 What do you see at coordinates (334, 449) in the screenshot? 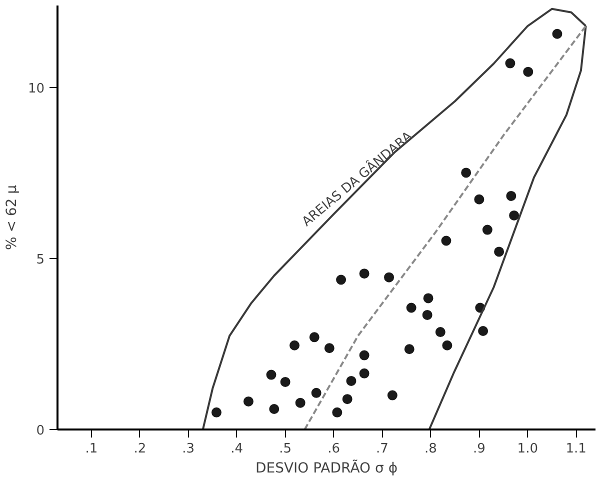
I see `x-tick-label: .6` at bounding box center [334, 449].